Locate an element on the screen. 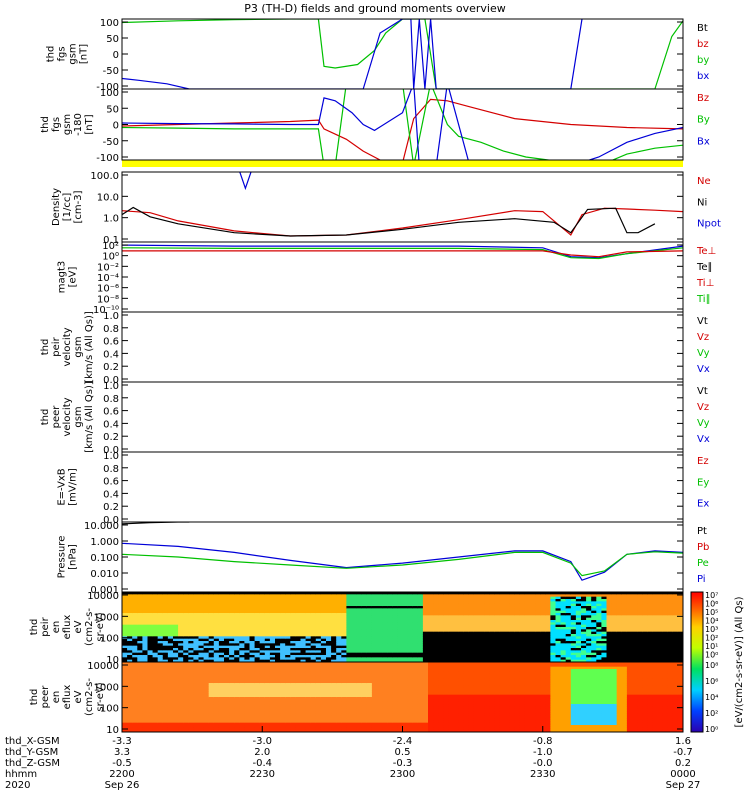 The height and width of the screenshot is (800, 750). series-line-bz is located at coordinates (402, 129).